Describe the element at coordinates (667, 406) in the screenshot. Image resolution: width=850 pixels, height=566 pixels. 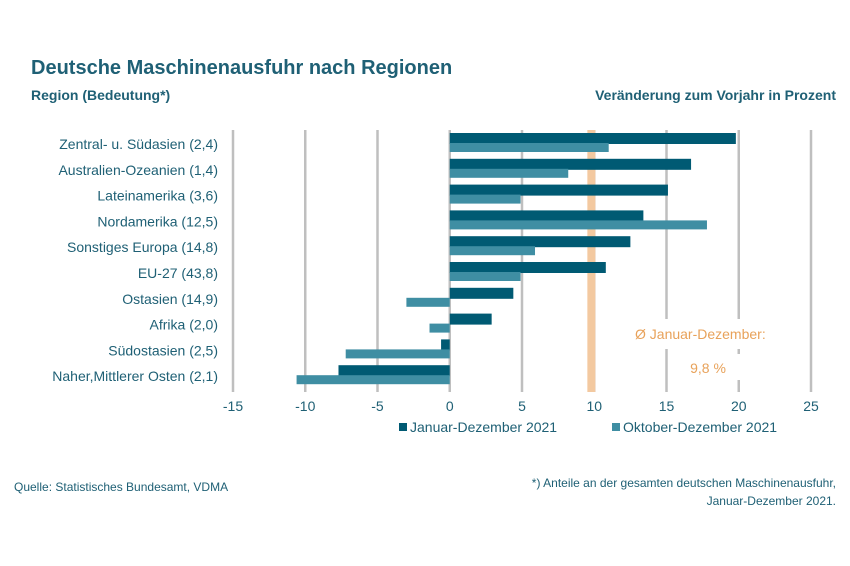
I see `x-tick-label: 15` at that location.